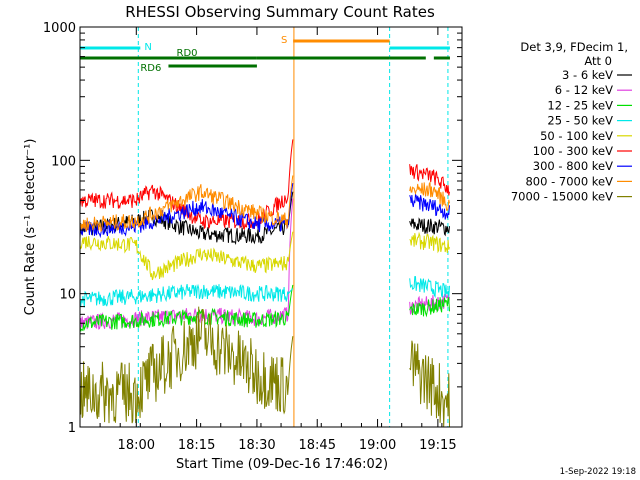  What do you see at coordinates (147, 47) in the screenshot?
I see `flag-label-n: N` at bounding box center [147, 47].